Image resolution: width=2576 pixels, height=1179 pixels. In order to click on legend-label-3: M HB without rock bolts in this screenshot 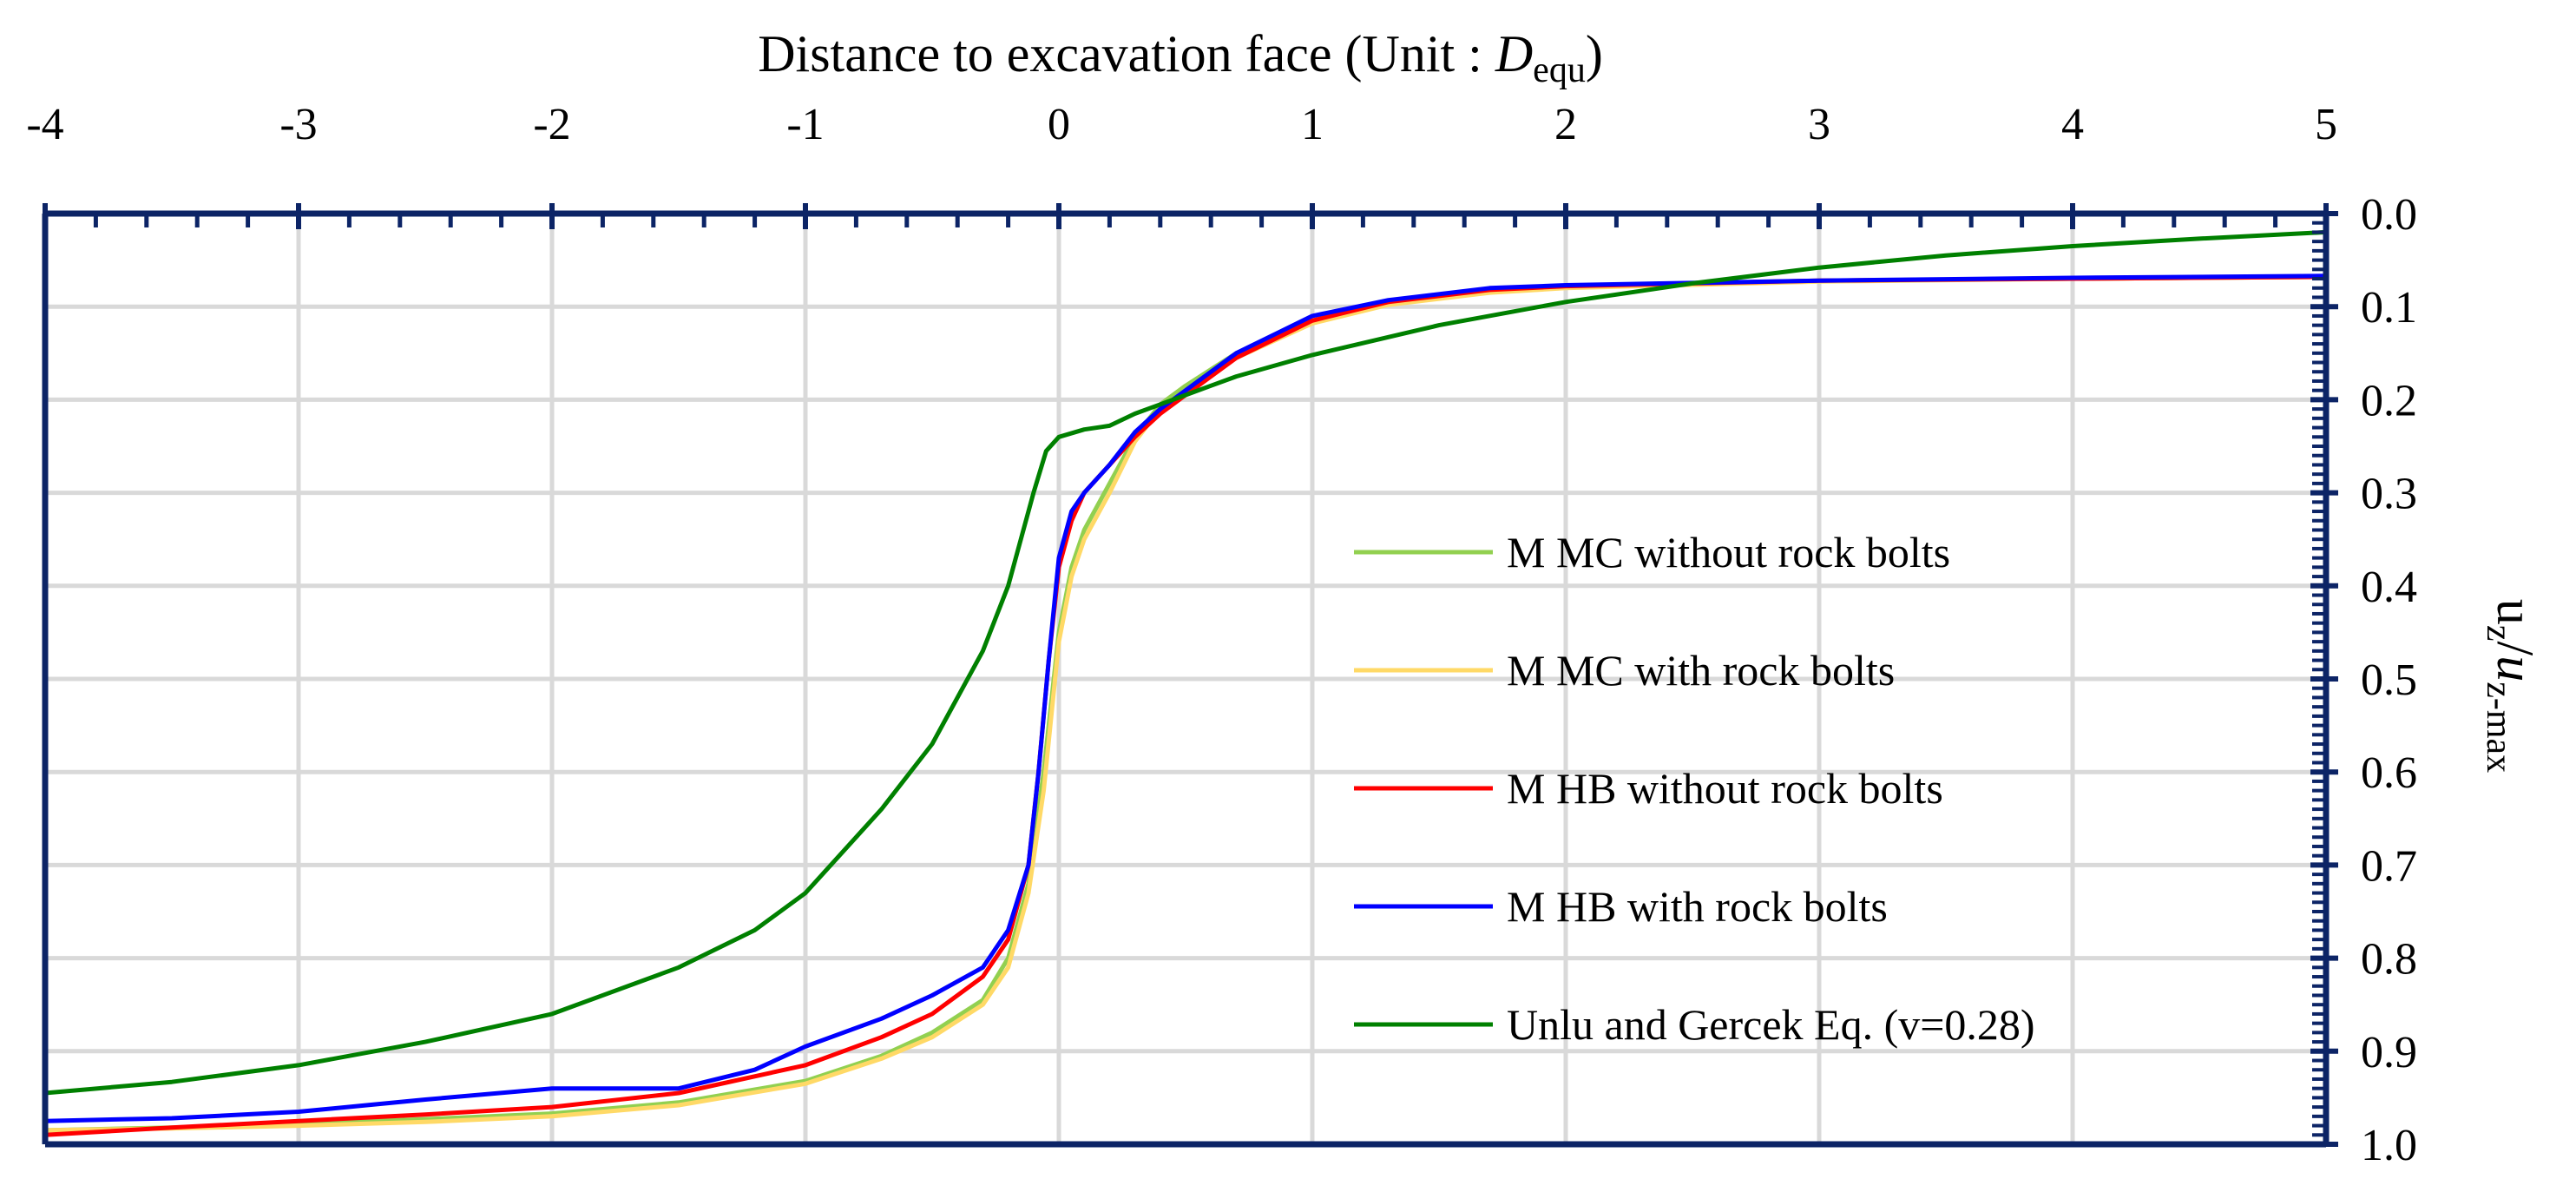, I will do `click(1725, 788)`.